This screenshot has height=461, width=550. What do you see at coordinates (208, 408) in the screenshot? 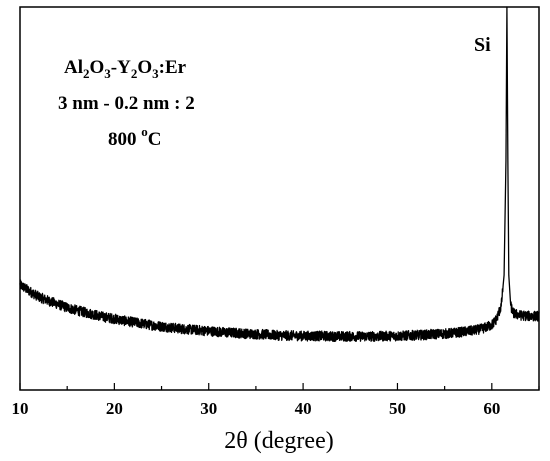
I see `x-tick-label: 30` at bounding box center [208, 408].